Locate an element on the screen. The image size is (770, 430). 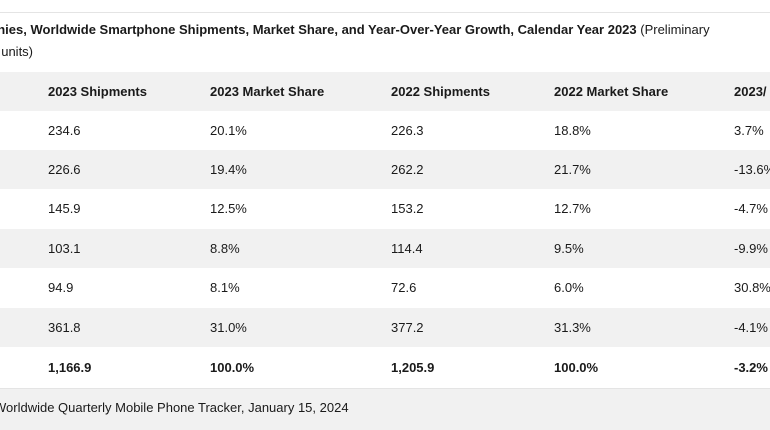
table-row: 226.6 19.4% 262.2 21.7% -13.6% is located at coordinates (385, 169).